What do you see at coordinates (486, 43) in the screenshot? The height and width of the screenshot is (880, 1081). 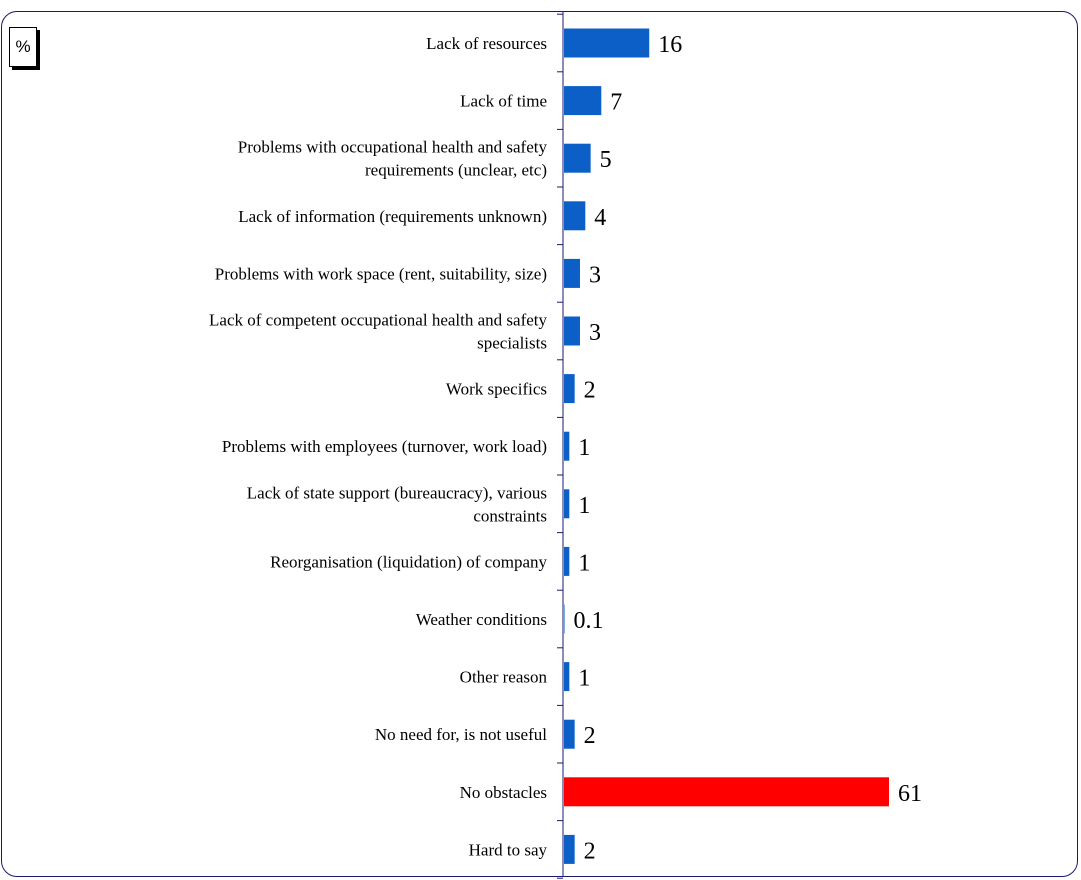 I see `category-label: Lack of resources` at bounding box center [486, 43].